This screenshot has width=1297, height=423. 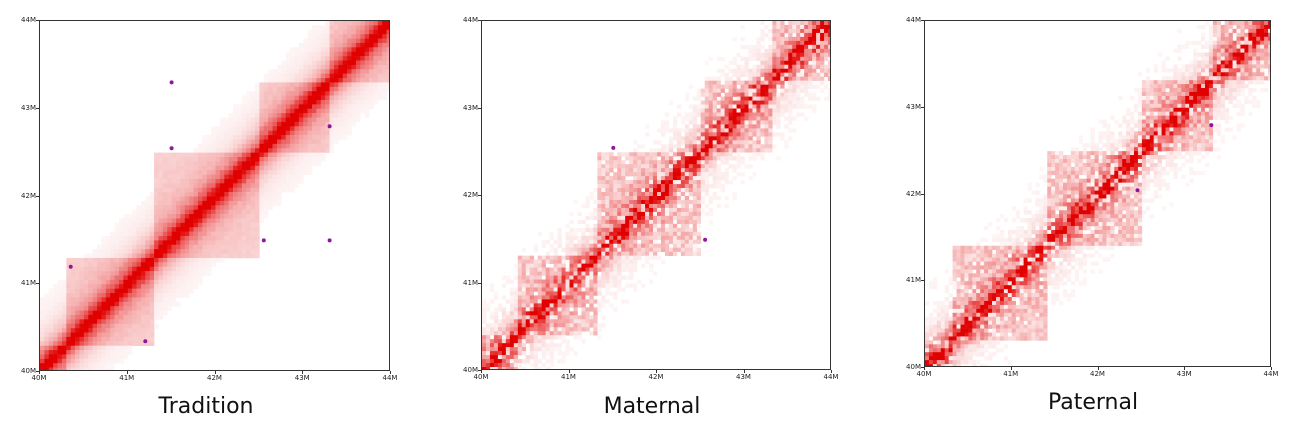 What do you see at coordinates (206, 406) in the screenshot?
I see `panel-title: Tradition` at bounding box center [206, 406].